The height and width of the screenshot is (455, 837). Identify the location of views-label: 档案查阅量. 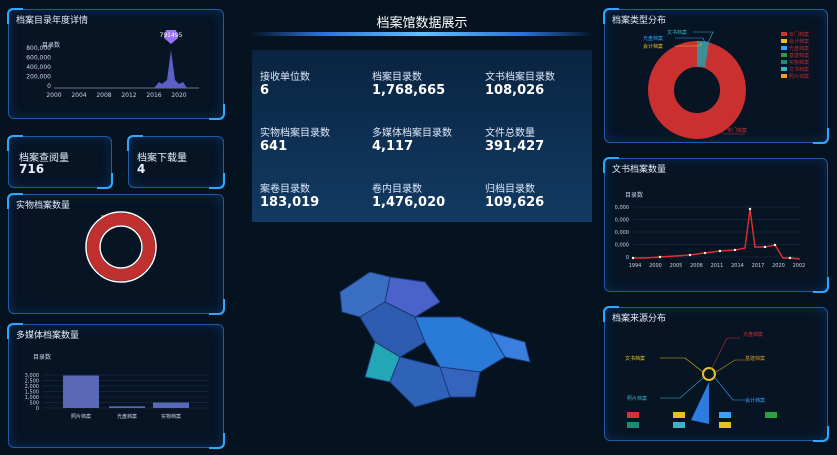
(44, 158).